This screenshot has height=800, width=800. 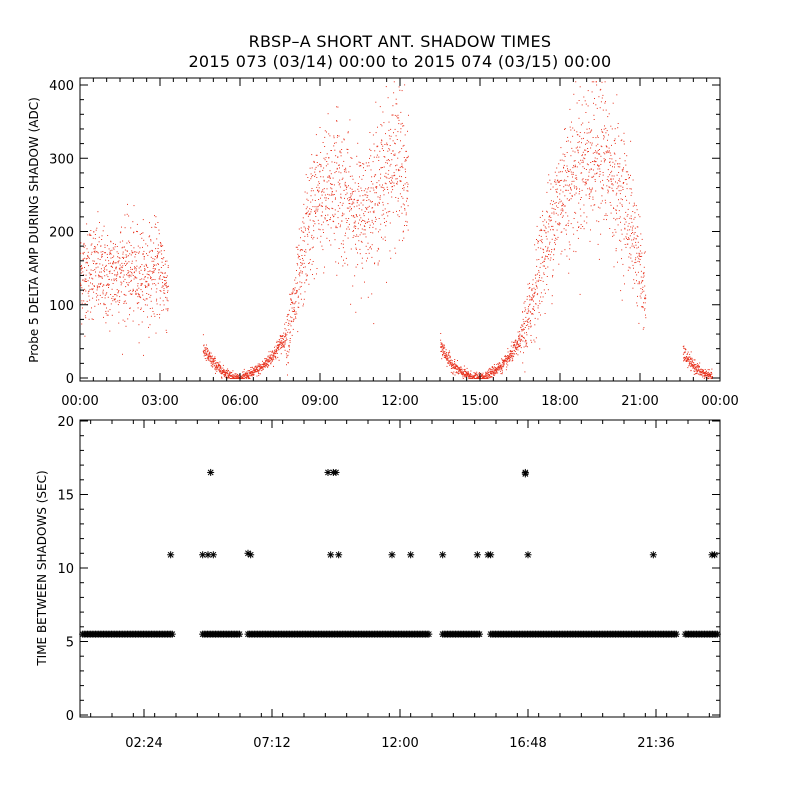 I want to click on top-y-axis-label: Probe 5 DELTA AMP DURING SHADOW (ADC), so click(x=34, y=230).